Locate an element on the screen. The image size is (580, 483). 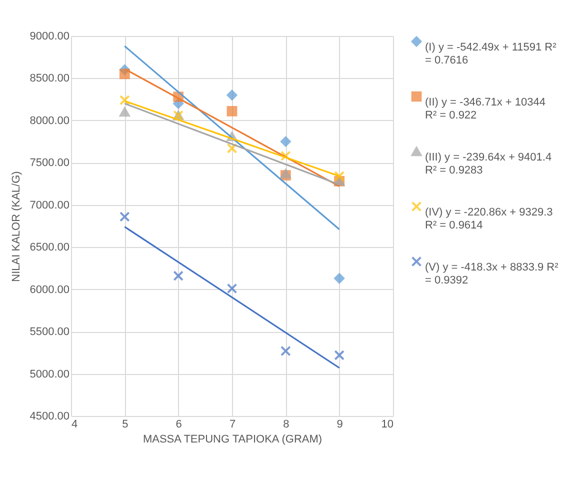
legend-label: (I) y = -542.49x + 11591 R² = 0.7616 is located at coordinates (491, 54).